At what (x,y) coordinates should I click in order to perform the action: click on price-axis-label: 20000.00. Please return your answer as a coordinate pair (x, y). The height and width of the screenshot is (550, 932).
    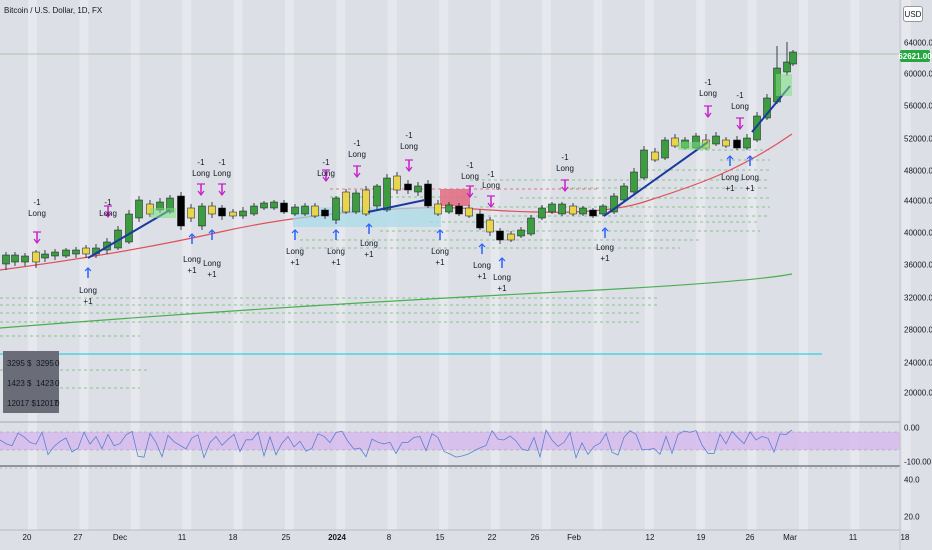
    Looking at the image, I should click on (918, 393).